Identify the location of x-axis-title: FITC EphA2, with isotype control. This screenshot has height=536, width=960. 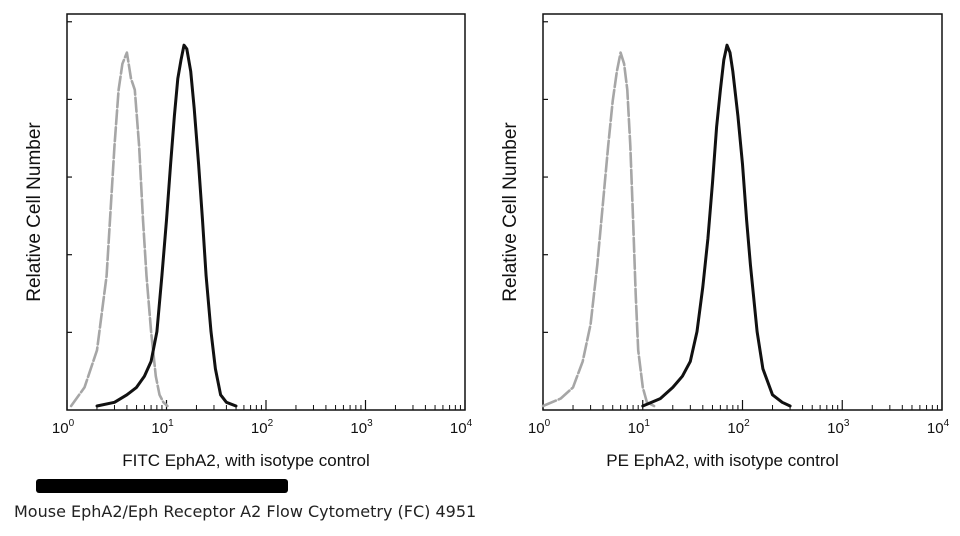
(246, 460).